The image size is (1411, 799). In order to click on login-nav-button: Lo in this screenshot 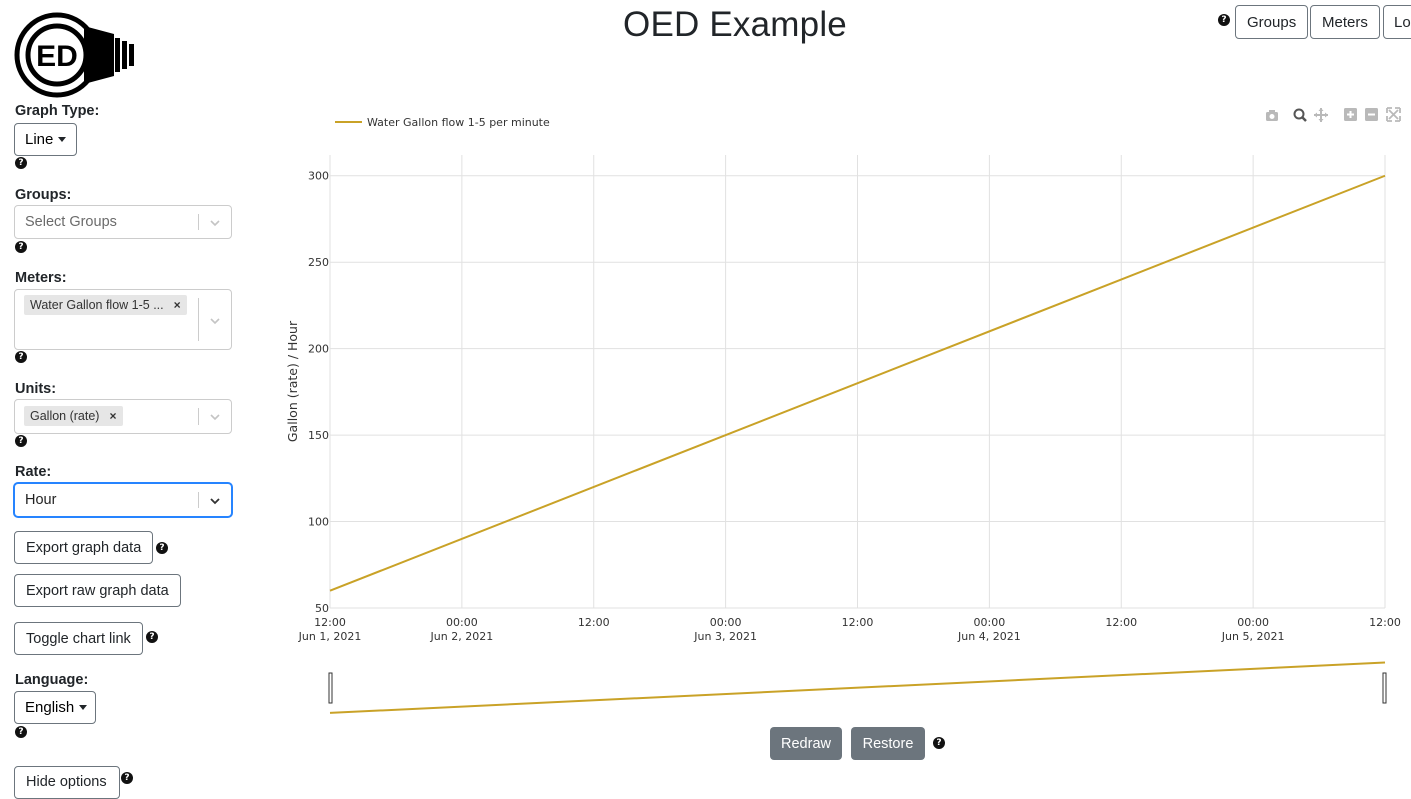, I will do `click(1397, 22)`.